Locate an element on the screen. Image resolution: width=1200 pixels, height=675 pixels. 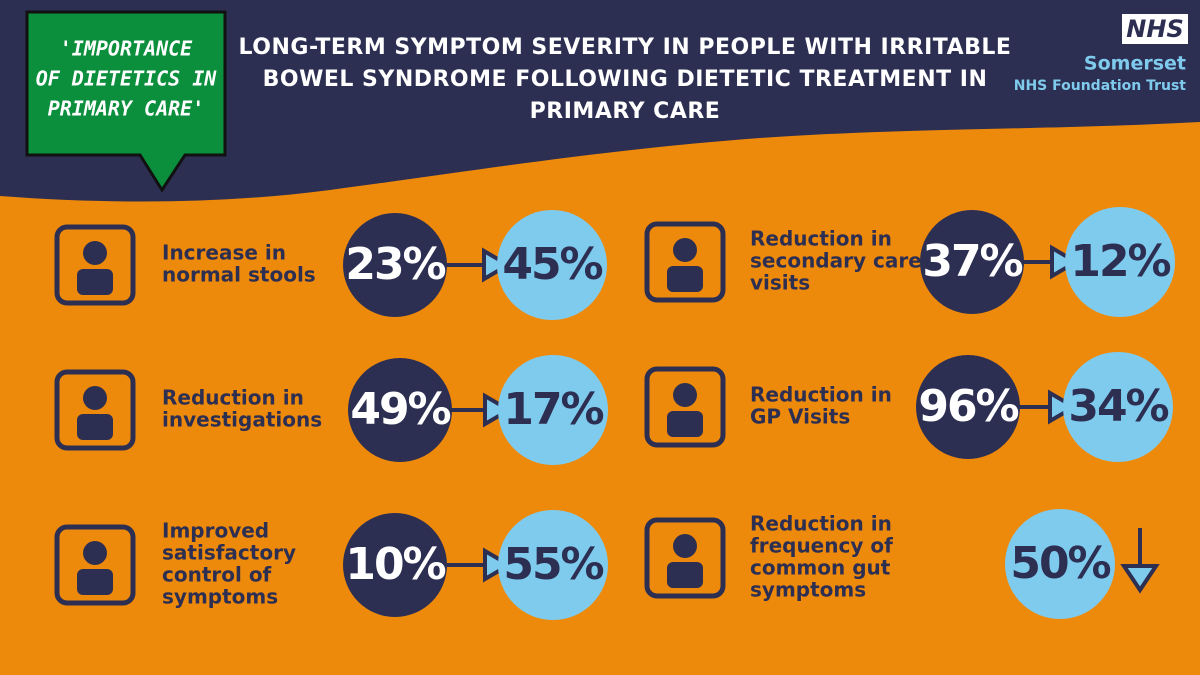
item-label: secondary care is located at coordinates (836, 261).